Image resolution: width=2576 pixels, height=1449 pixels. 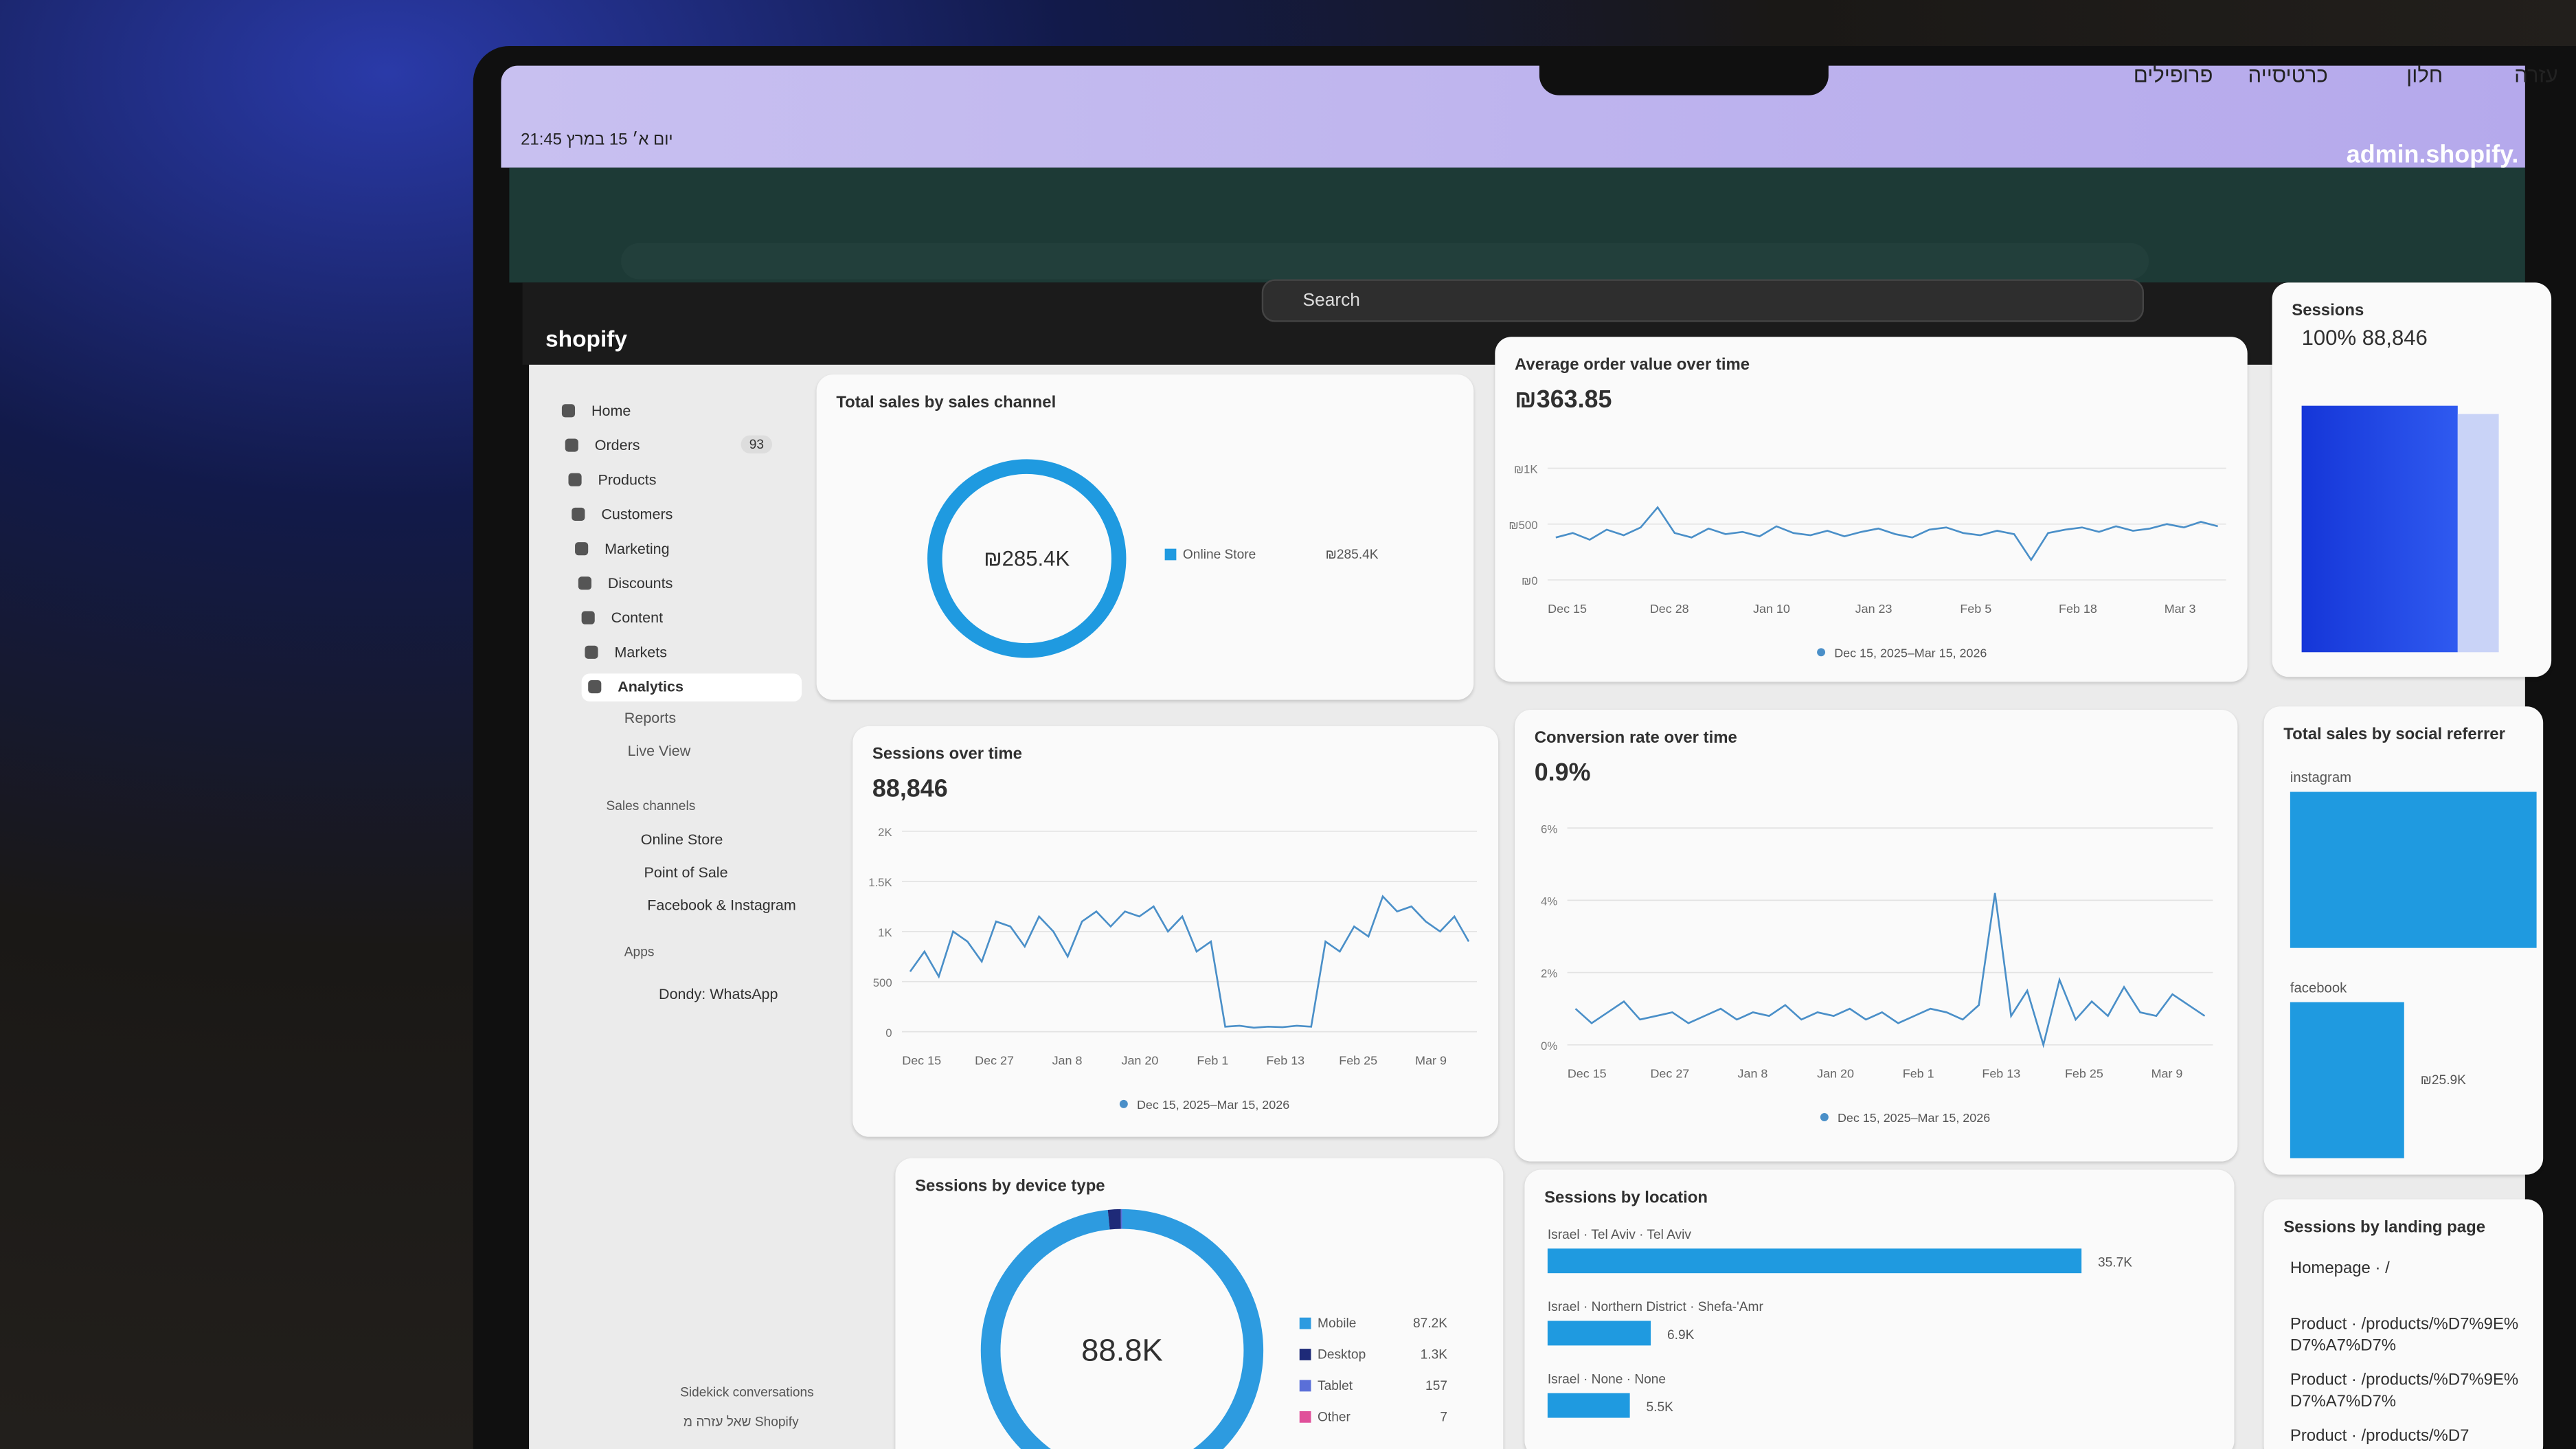 What do you see at coordinates (1010, 1187) in the screenshot?
I see `card-title: Sessions by device type` at bounding box center [1010, 1187].